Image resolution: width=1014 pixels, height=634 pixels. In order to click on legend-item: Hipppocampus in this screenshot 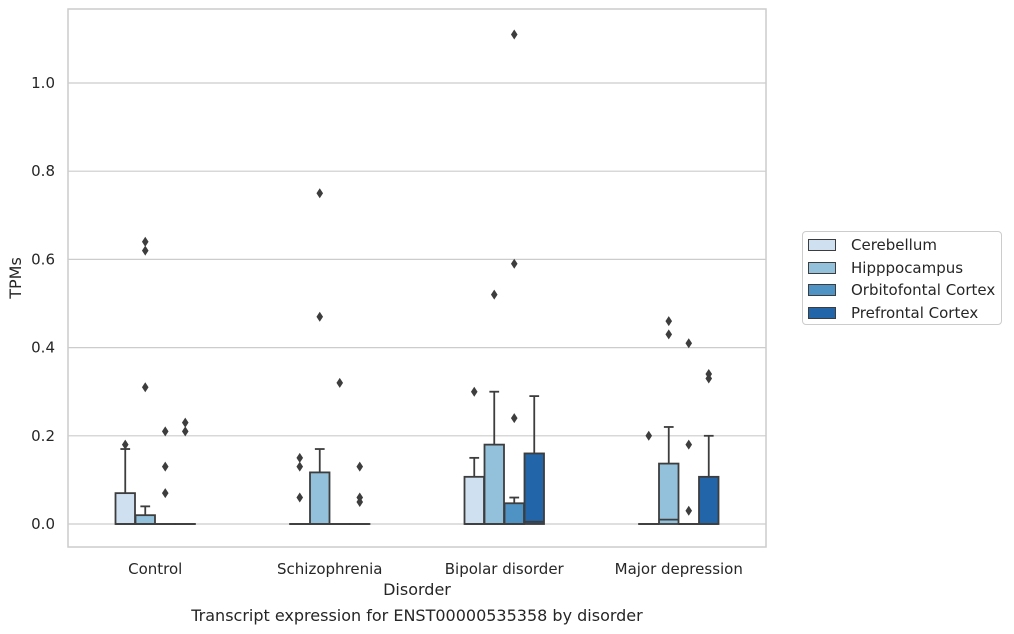, I will do `click(885, 268)`.